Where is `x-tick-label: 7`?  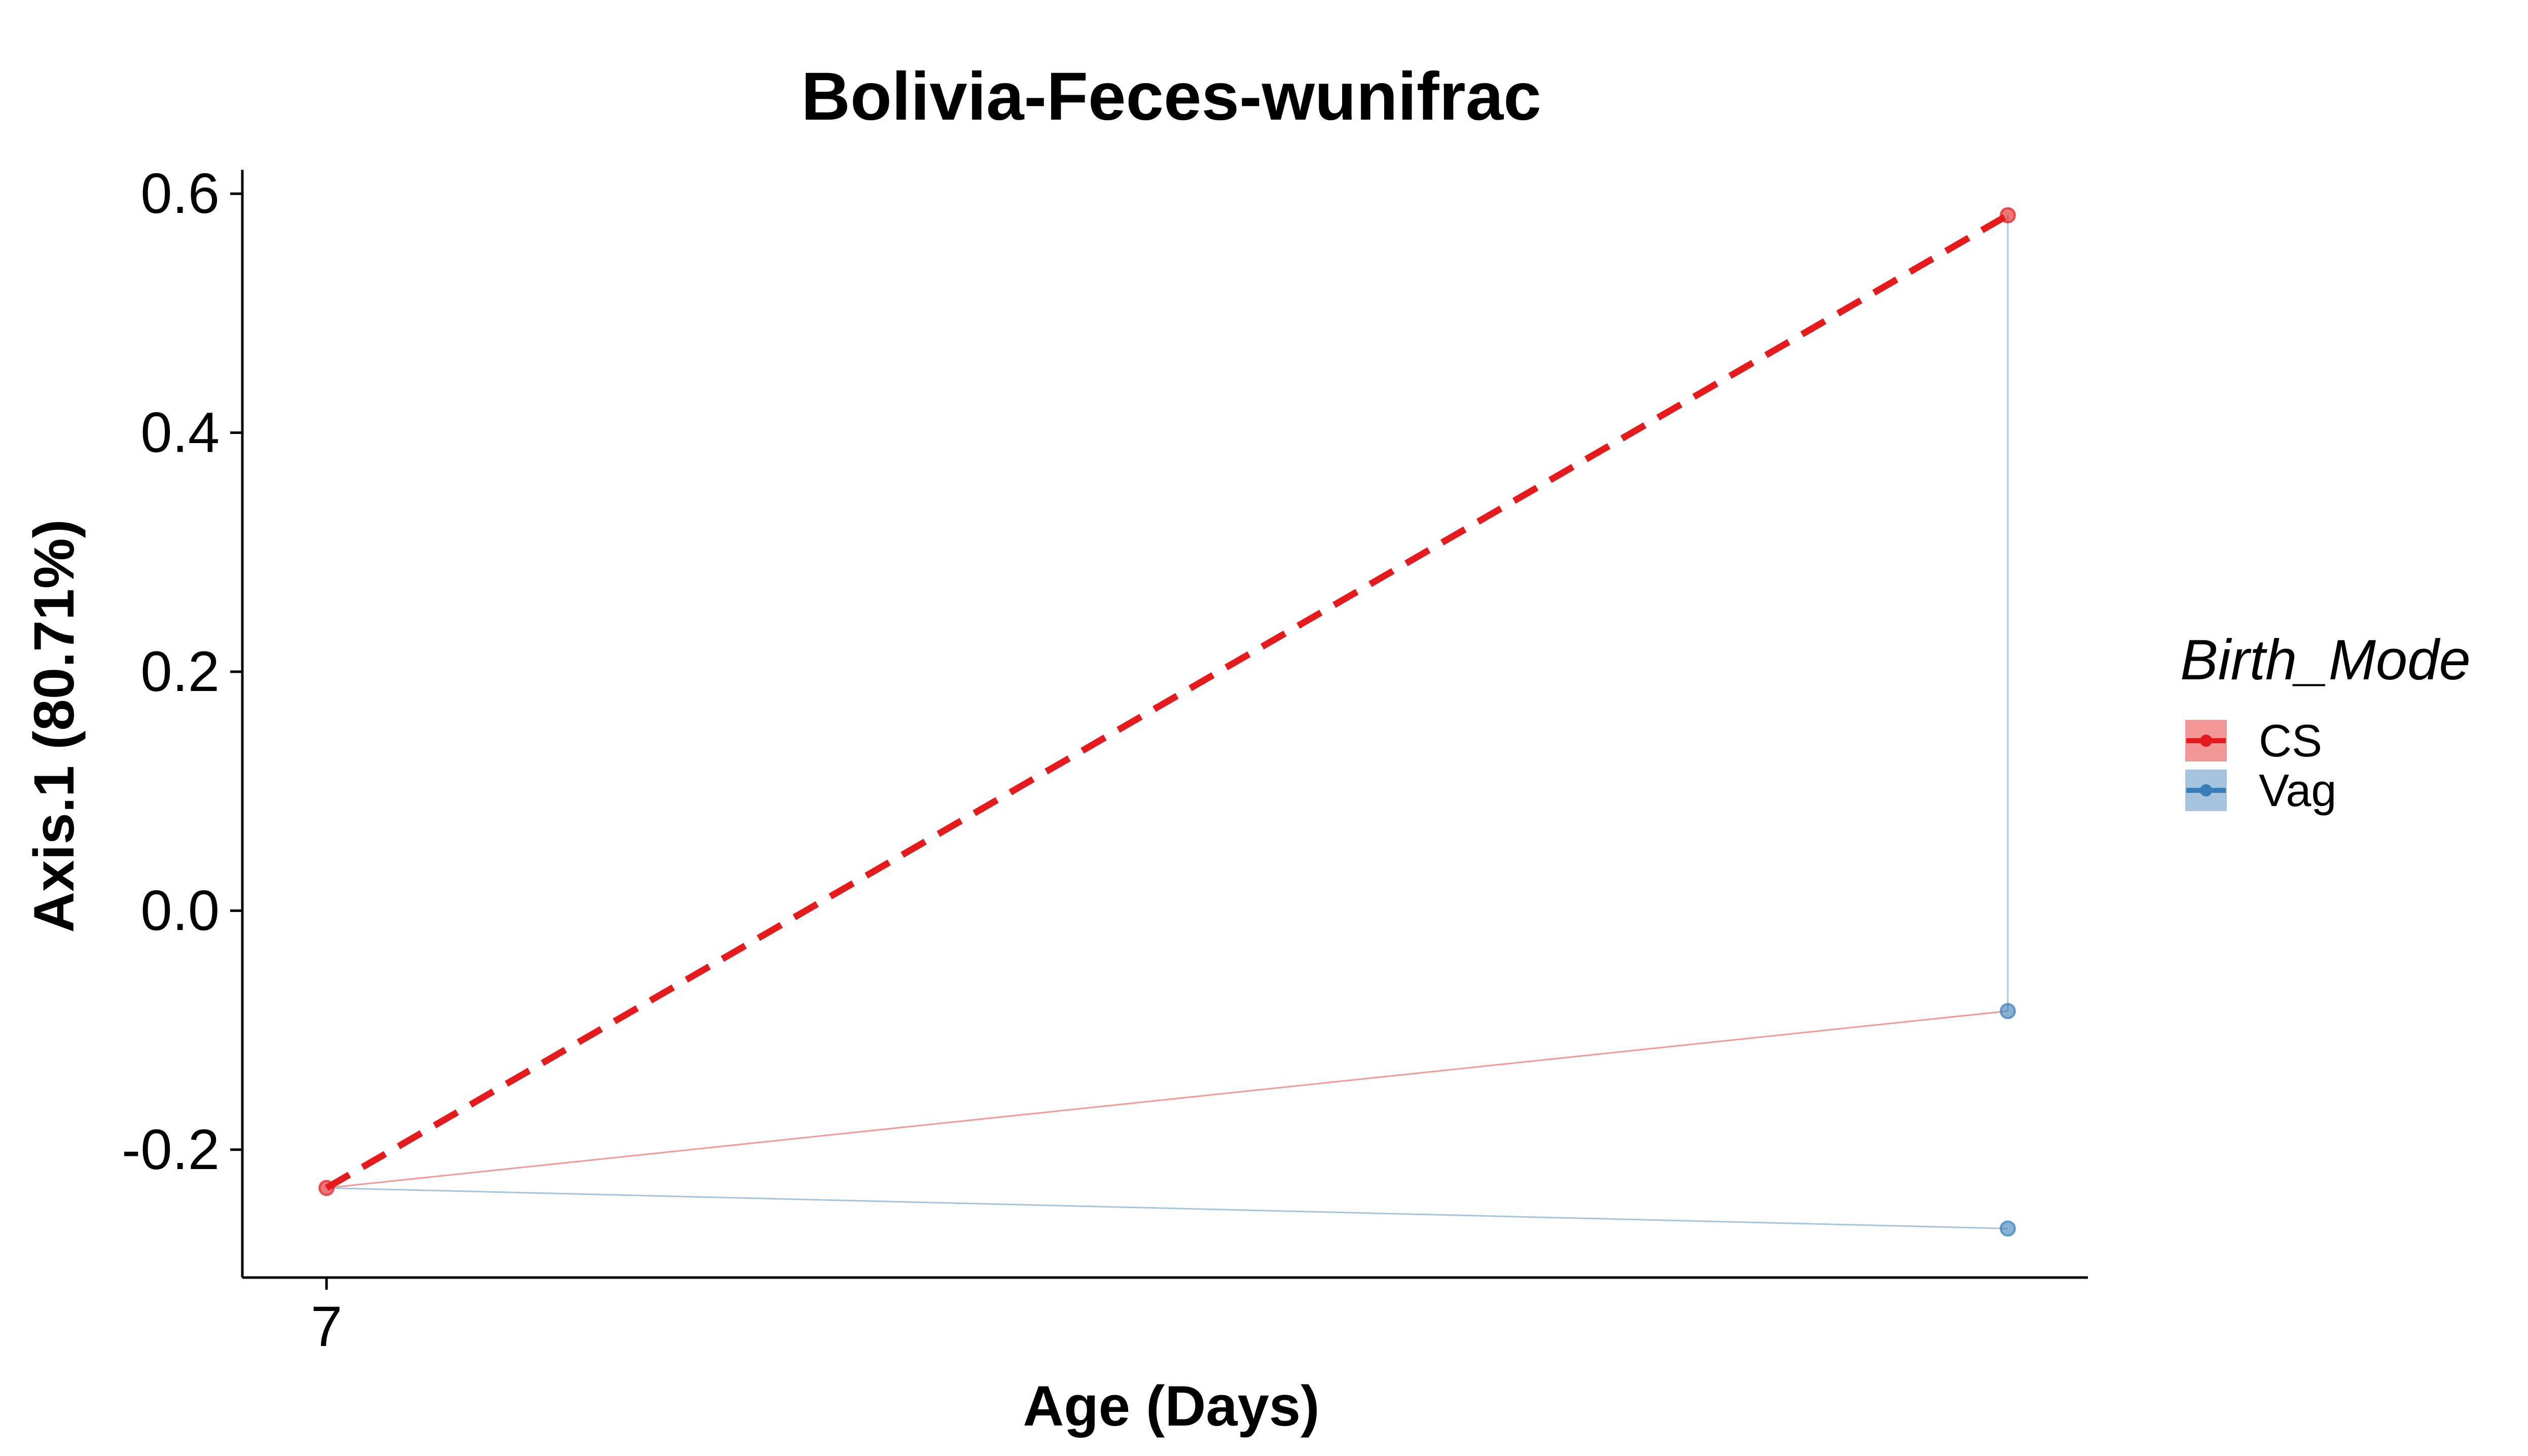
x-tick-label: 7 is located at coordinates (327, 1326).